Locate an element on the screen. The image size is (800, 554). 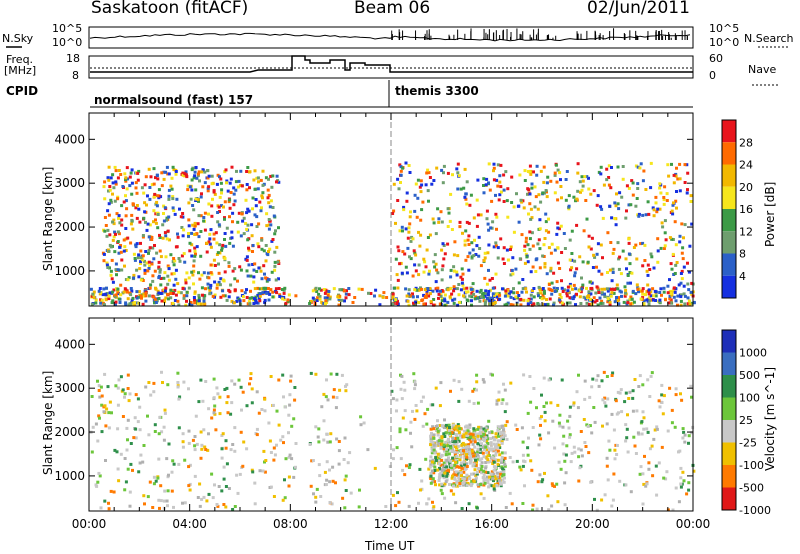
power-colorbar-swatch is located at coordinates (729, 175).